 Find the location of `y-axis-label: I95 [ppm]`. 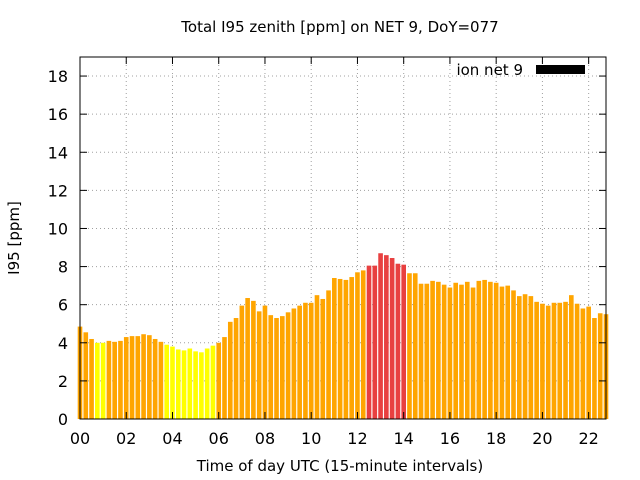

y-axis-label: I95 [ppm] is located at coordinates (14, 238).